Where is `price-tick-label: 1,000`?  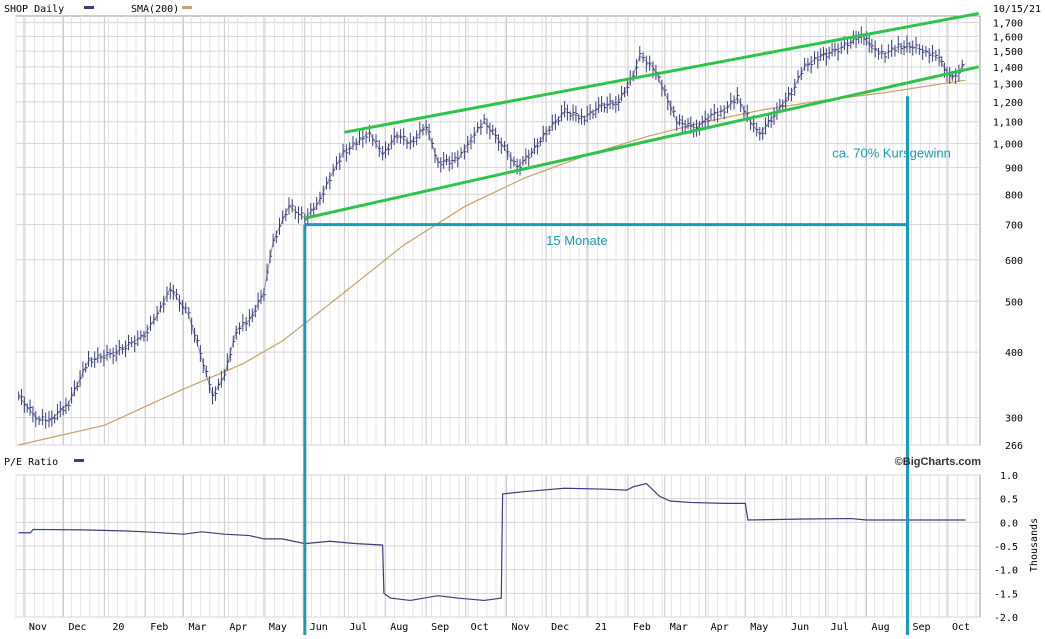 price-tick-label: 1,000 is located at coordinates (1008, 144).